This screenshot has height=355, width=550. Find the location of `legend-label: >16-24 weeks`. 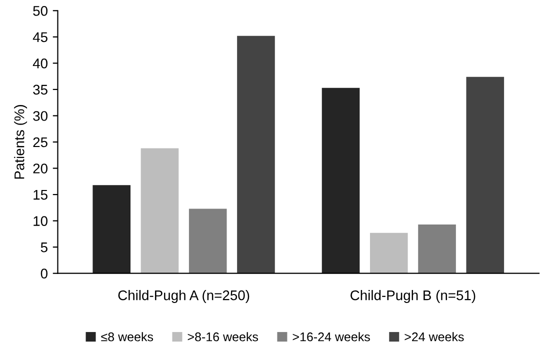

legend-label: >16-24 weeks is located at coordinates (331, 337).